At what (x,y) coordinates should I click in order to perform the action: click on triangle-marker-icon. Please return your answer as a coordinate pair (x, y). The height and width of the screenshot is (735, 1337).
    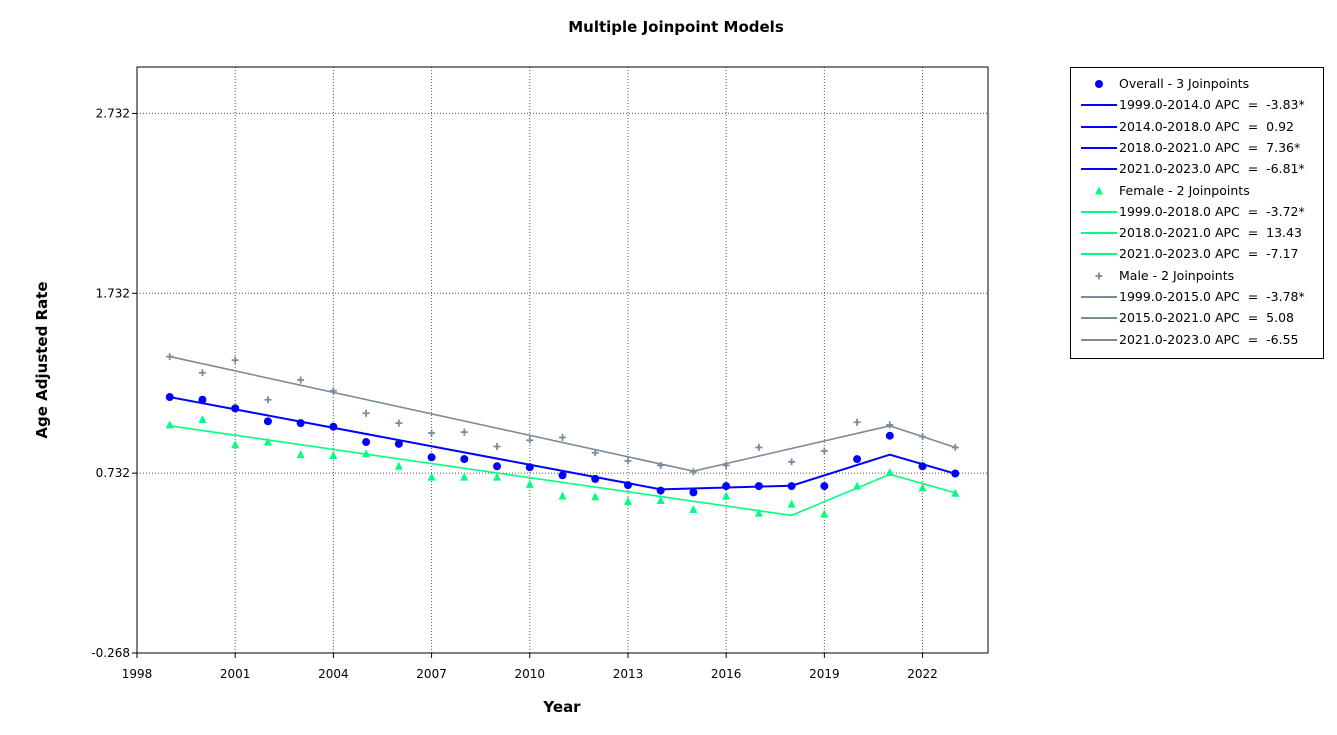
    Looking at the image, I should click on (1099, 190).